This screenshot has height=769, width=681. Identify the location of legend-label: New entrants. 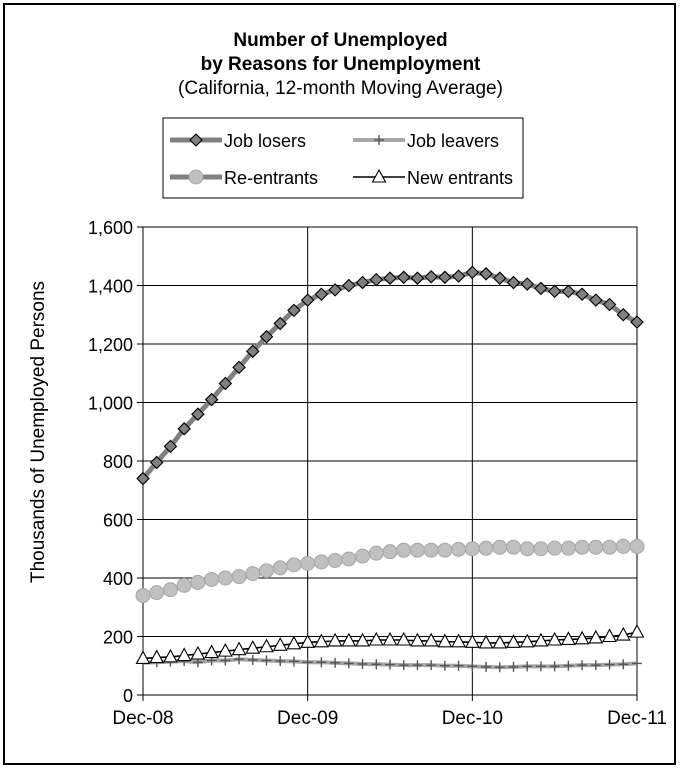
(460, 178).